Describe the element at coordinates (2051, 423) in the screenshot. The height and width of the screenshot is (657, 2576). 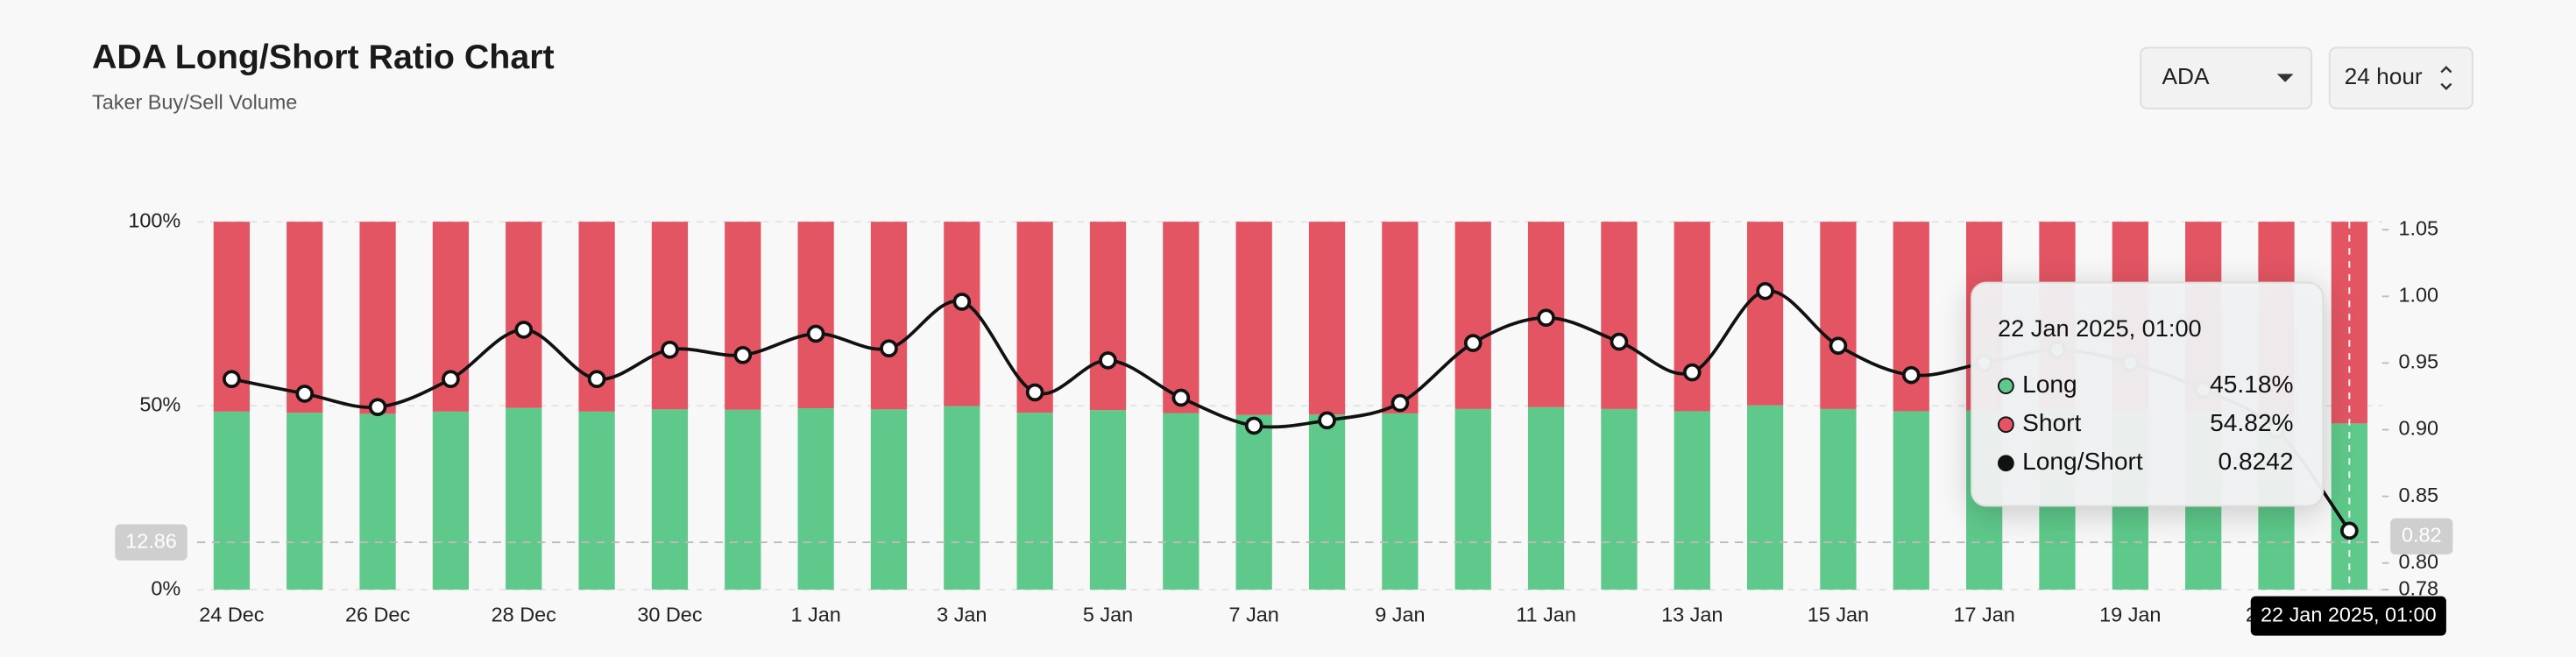
I see `tooltip-name: Short` at that location.